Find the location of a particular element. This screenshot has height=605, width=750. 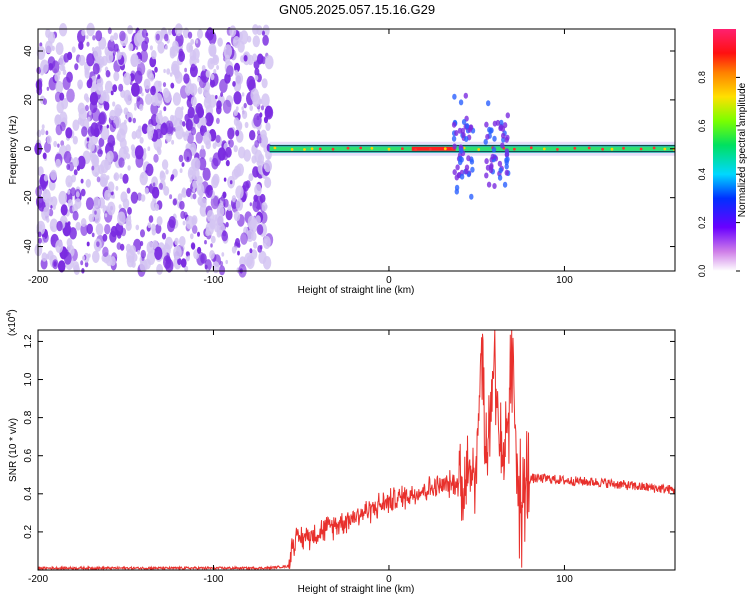

y-tick-label: 0.8 is located at coordinates (28, 417).